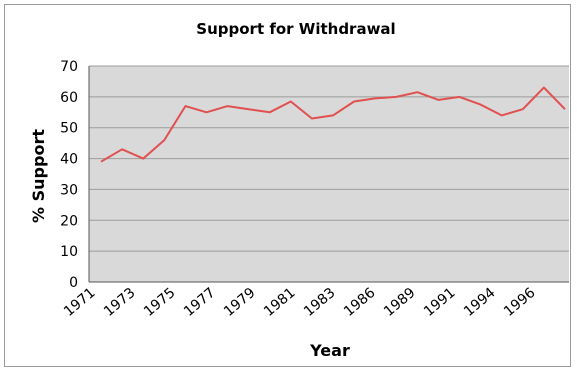 The height and width of the screenshot is (373, 577). What do you see at coordinates (360, 302) in the screenshot?
I see `x-tick-label: 1986` at bounding box center [360, 302].